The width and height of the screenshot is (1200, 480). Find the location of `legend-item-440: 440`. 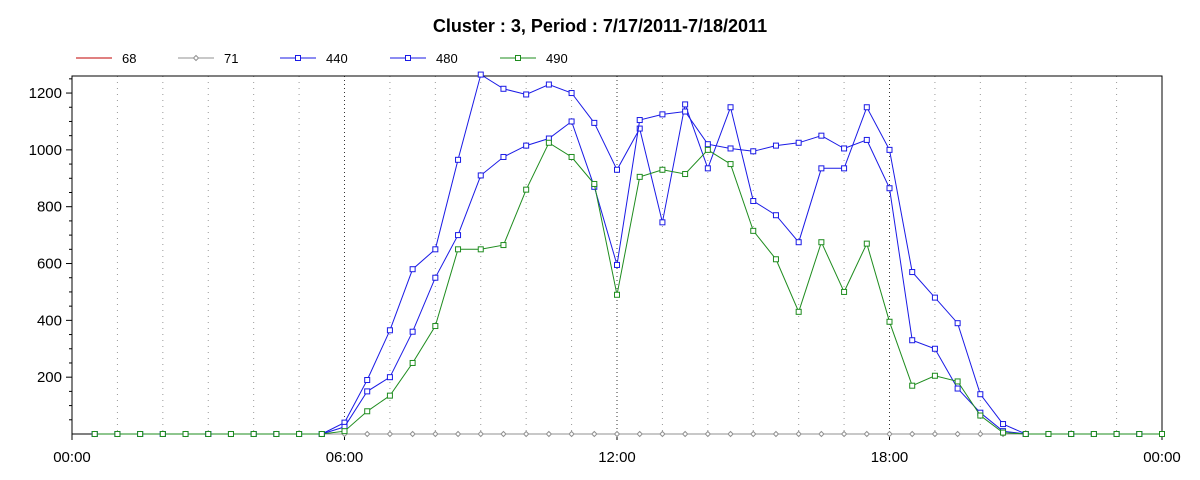

legend-item-440: 440 is located at coordinates (314, 58).